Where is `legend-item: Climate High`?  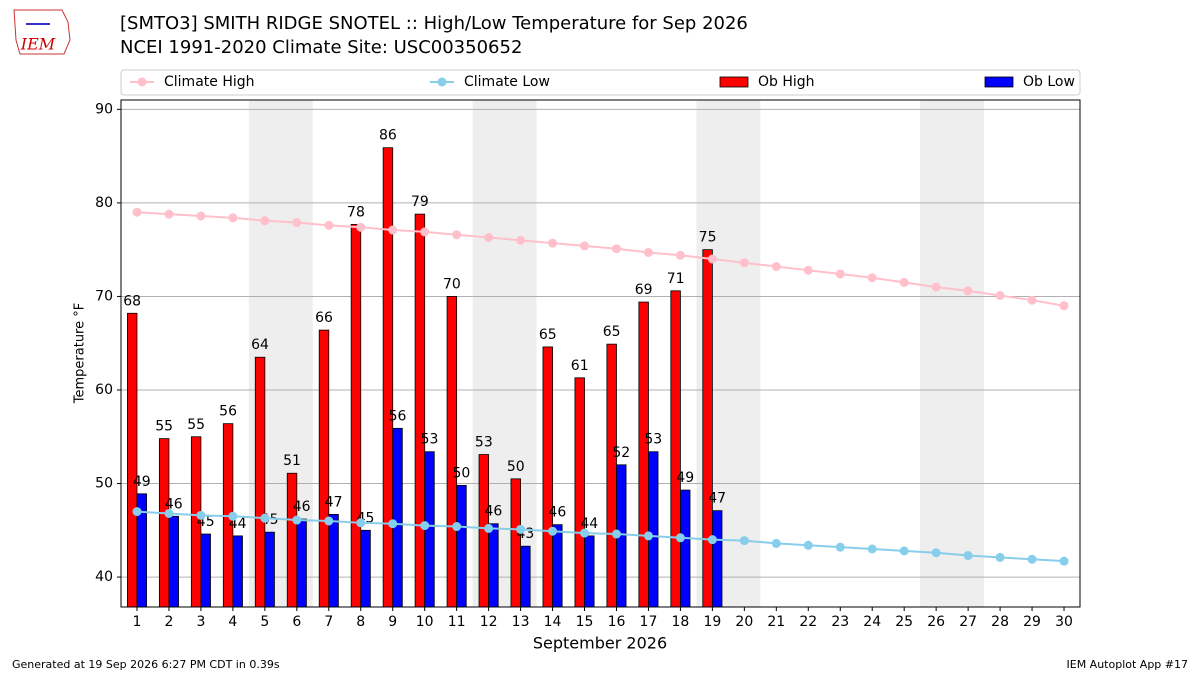
legend-item: Climate High is located at coordinates (192, 82).